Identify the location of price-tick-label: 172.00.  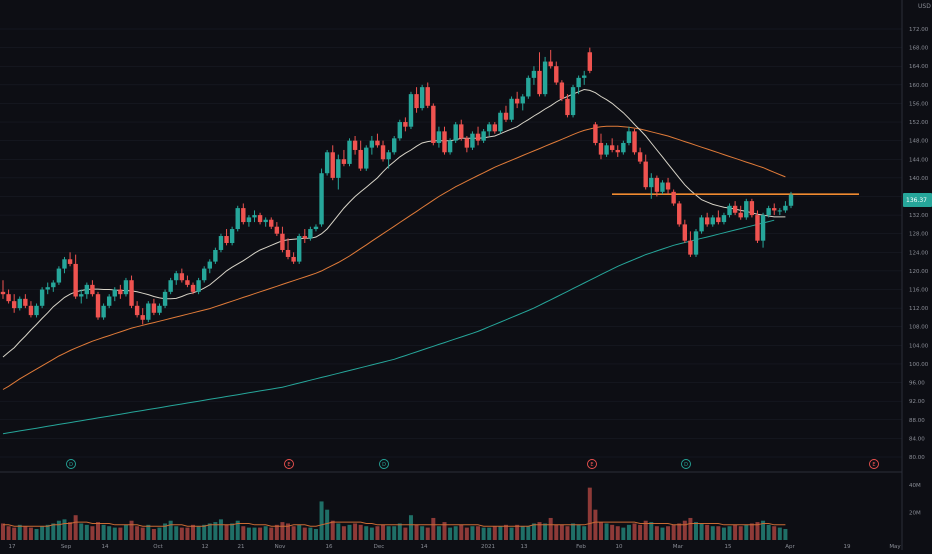
(919, 30).